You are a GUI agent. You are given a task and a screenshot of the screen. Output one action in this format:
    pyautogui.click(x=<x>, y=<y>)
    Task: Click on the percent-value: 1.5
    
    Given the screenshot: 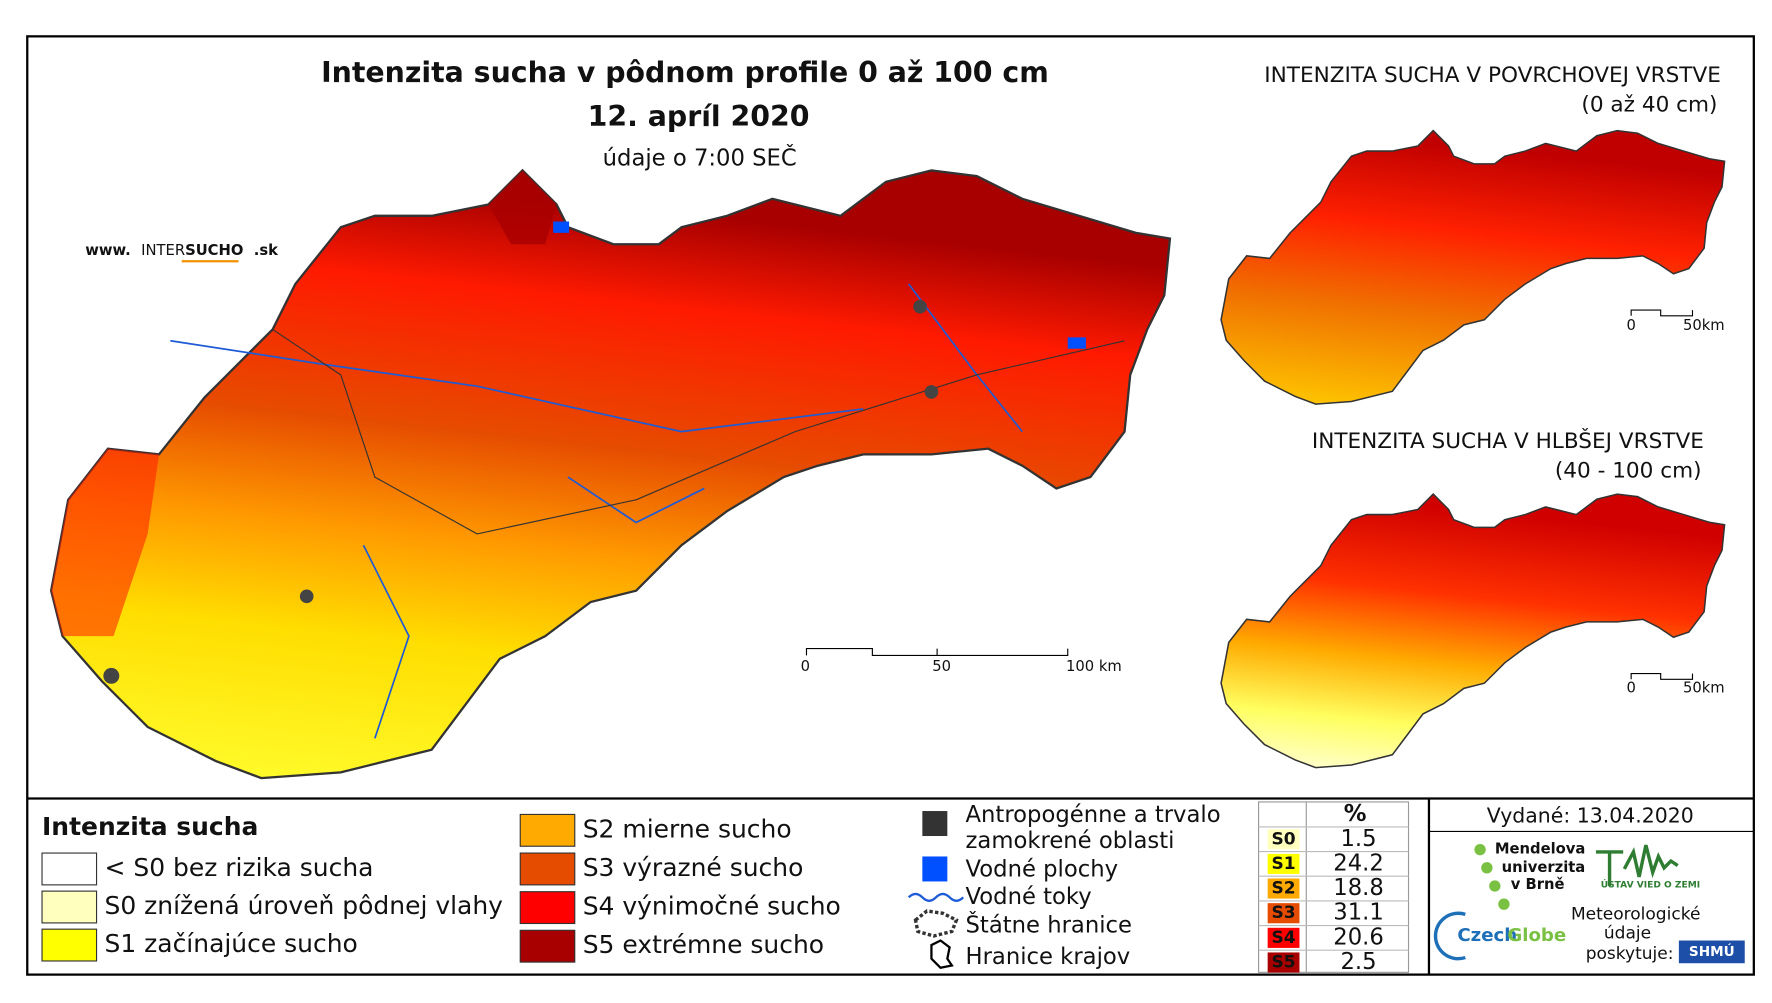 What is the action you would take?
    pyautogui.click(x=1358, y=839)
    